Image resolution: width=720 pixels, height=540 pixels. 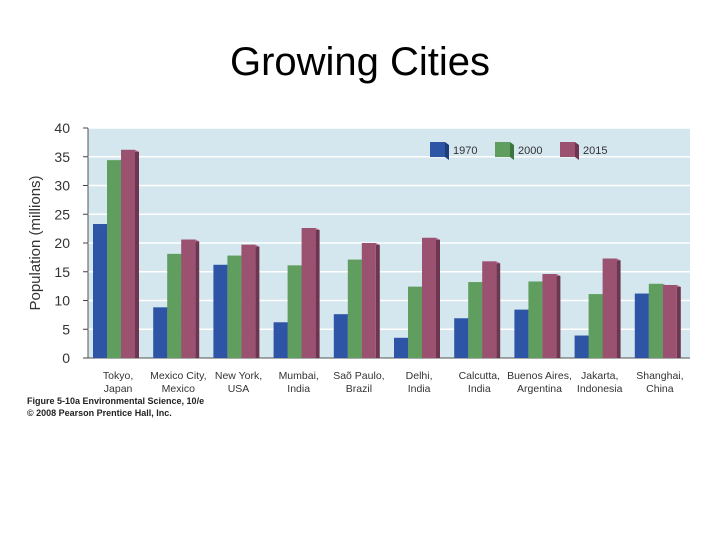 What do you see at coordinates (567, 149) in the screenshot?
I see `legend-swatch-2015` at bounding box center [567, 149].